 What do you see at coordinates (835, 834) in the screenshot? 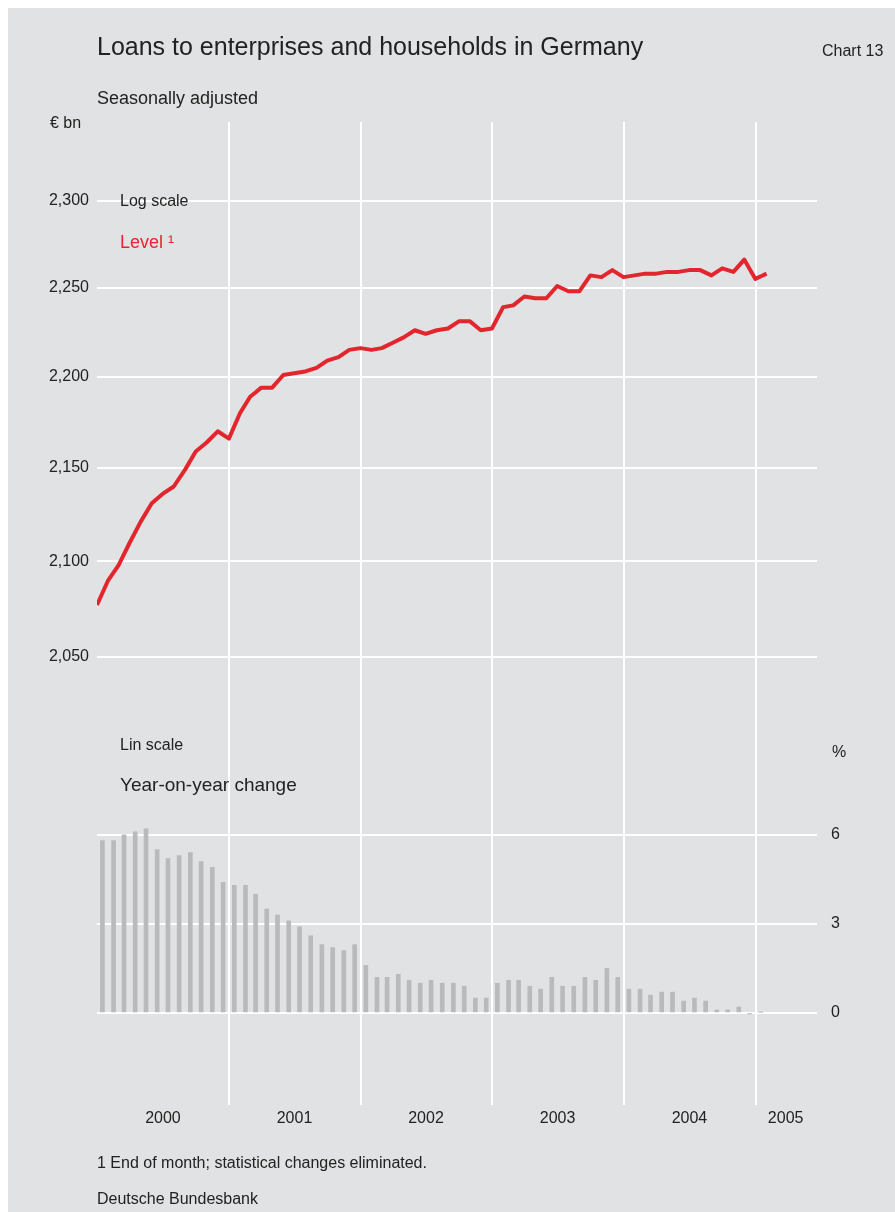
I see `y2-tick-label: 6` at bounding box center [835, 834].